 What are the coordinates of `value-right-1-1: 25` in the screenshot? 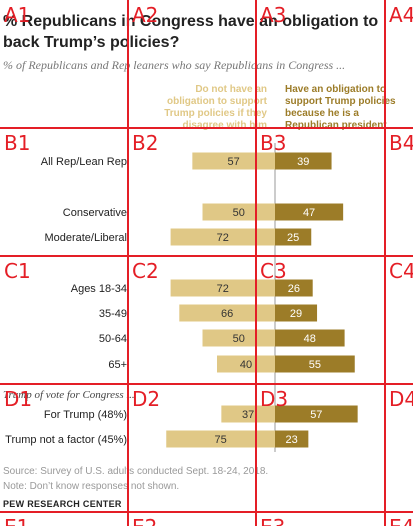 It's located at (293, 238).